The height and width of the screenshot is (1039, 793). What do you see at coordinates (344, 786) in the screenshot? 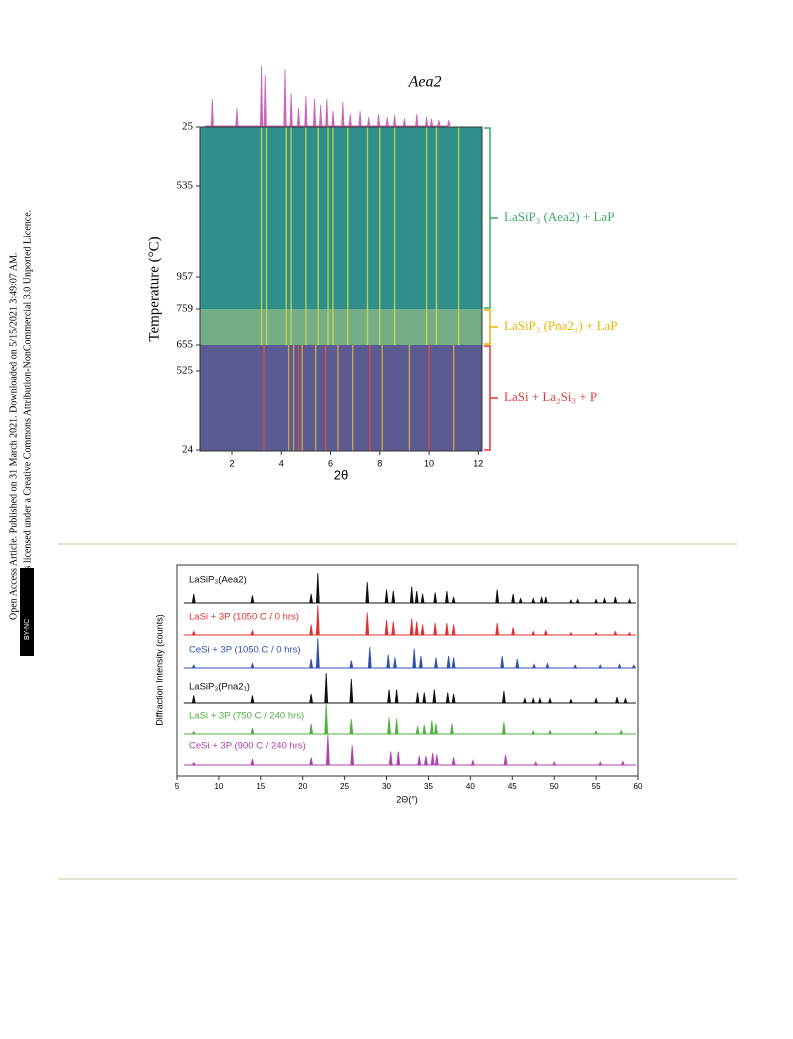
I see `x-tick-label: 25` at bounding box center [344, 786].